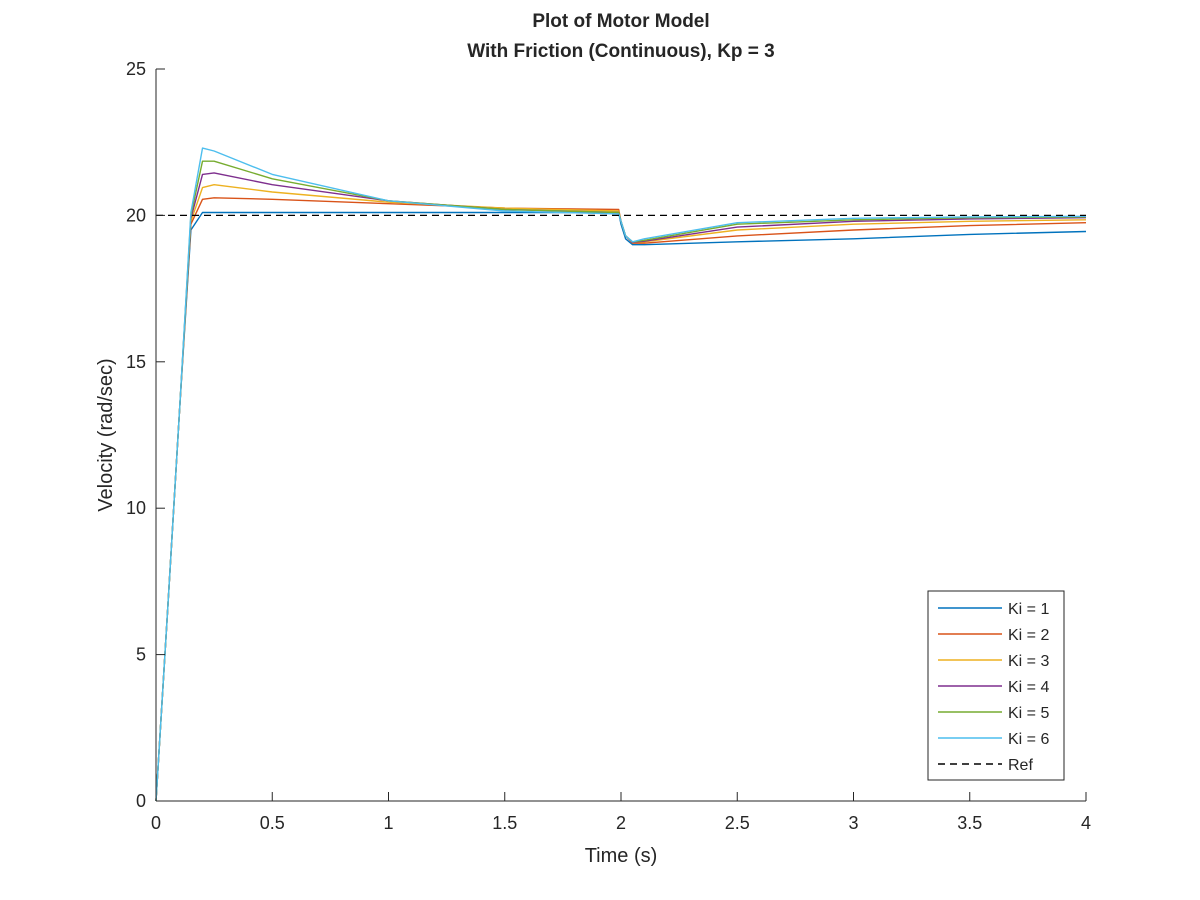 The image size is (1200, 900). What do you see at coordinates (106, 434) in the screenshot?
I see `y-axis-label: Velocity (rad/sec)` at bounding box center [106, 434].